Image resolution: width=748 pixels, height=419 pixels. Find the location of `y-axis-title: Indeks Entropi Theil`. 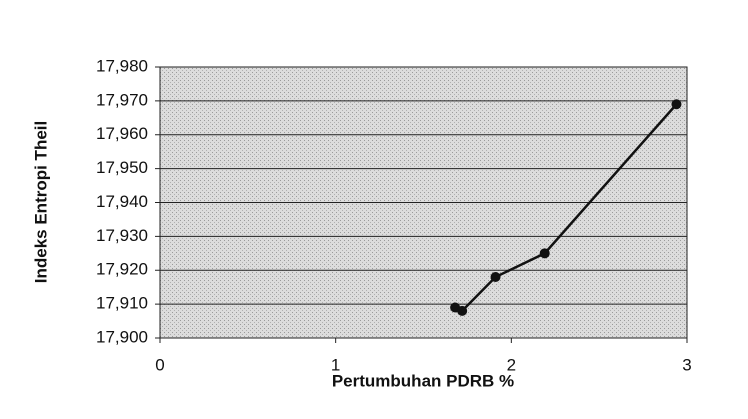

y-axis-title: Indeks Entropi Theil is located at coordinates (40, 202).